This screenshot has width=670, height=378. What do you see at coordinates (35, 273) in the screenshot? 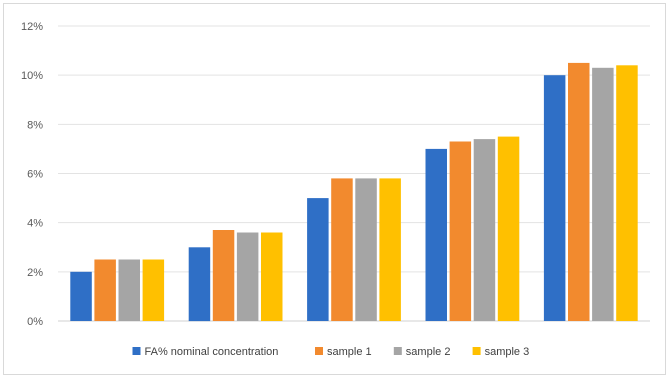
I see `y-tick-label: 2%` at bounding box center [35, 273].